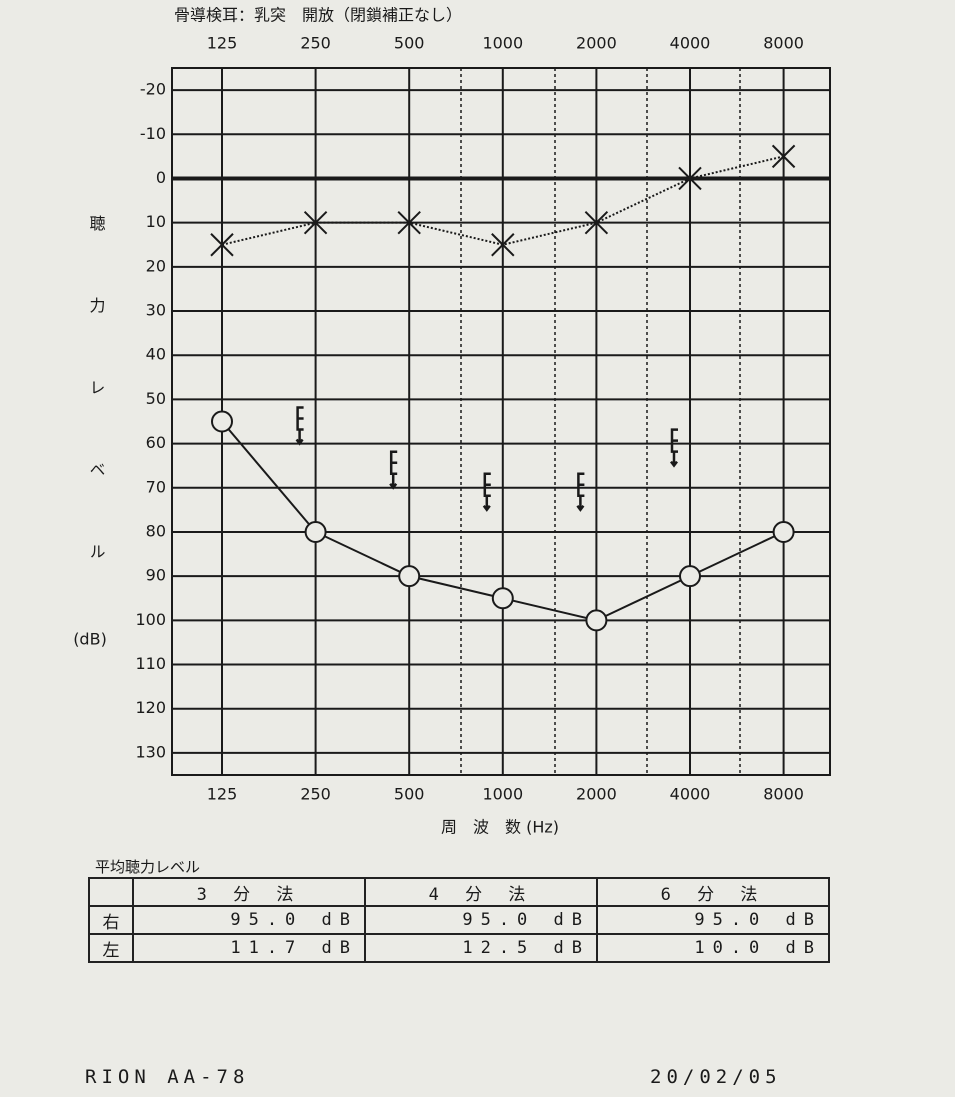  Describe the element at coordinates (315, 43) in the screenshot. I see `x-tick-label-top: 250` at that location.